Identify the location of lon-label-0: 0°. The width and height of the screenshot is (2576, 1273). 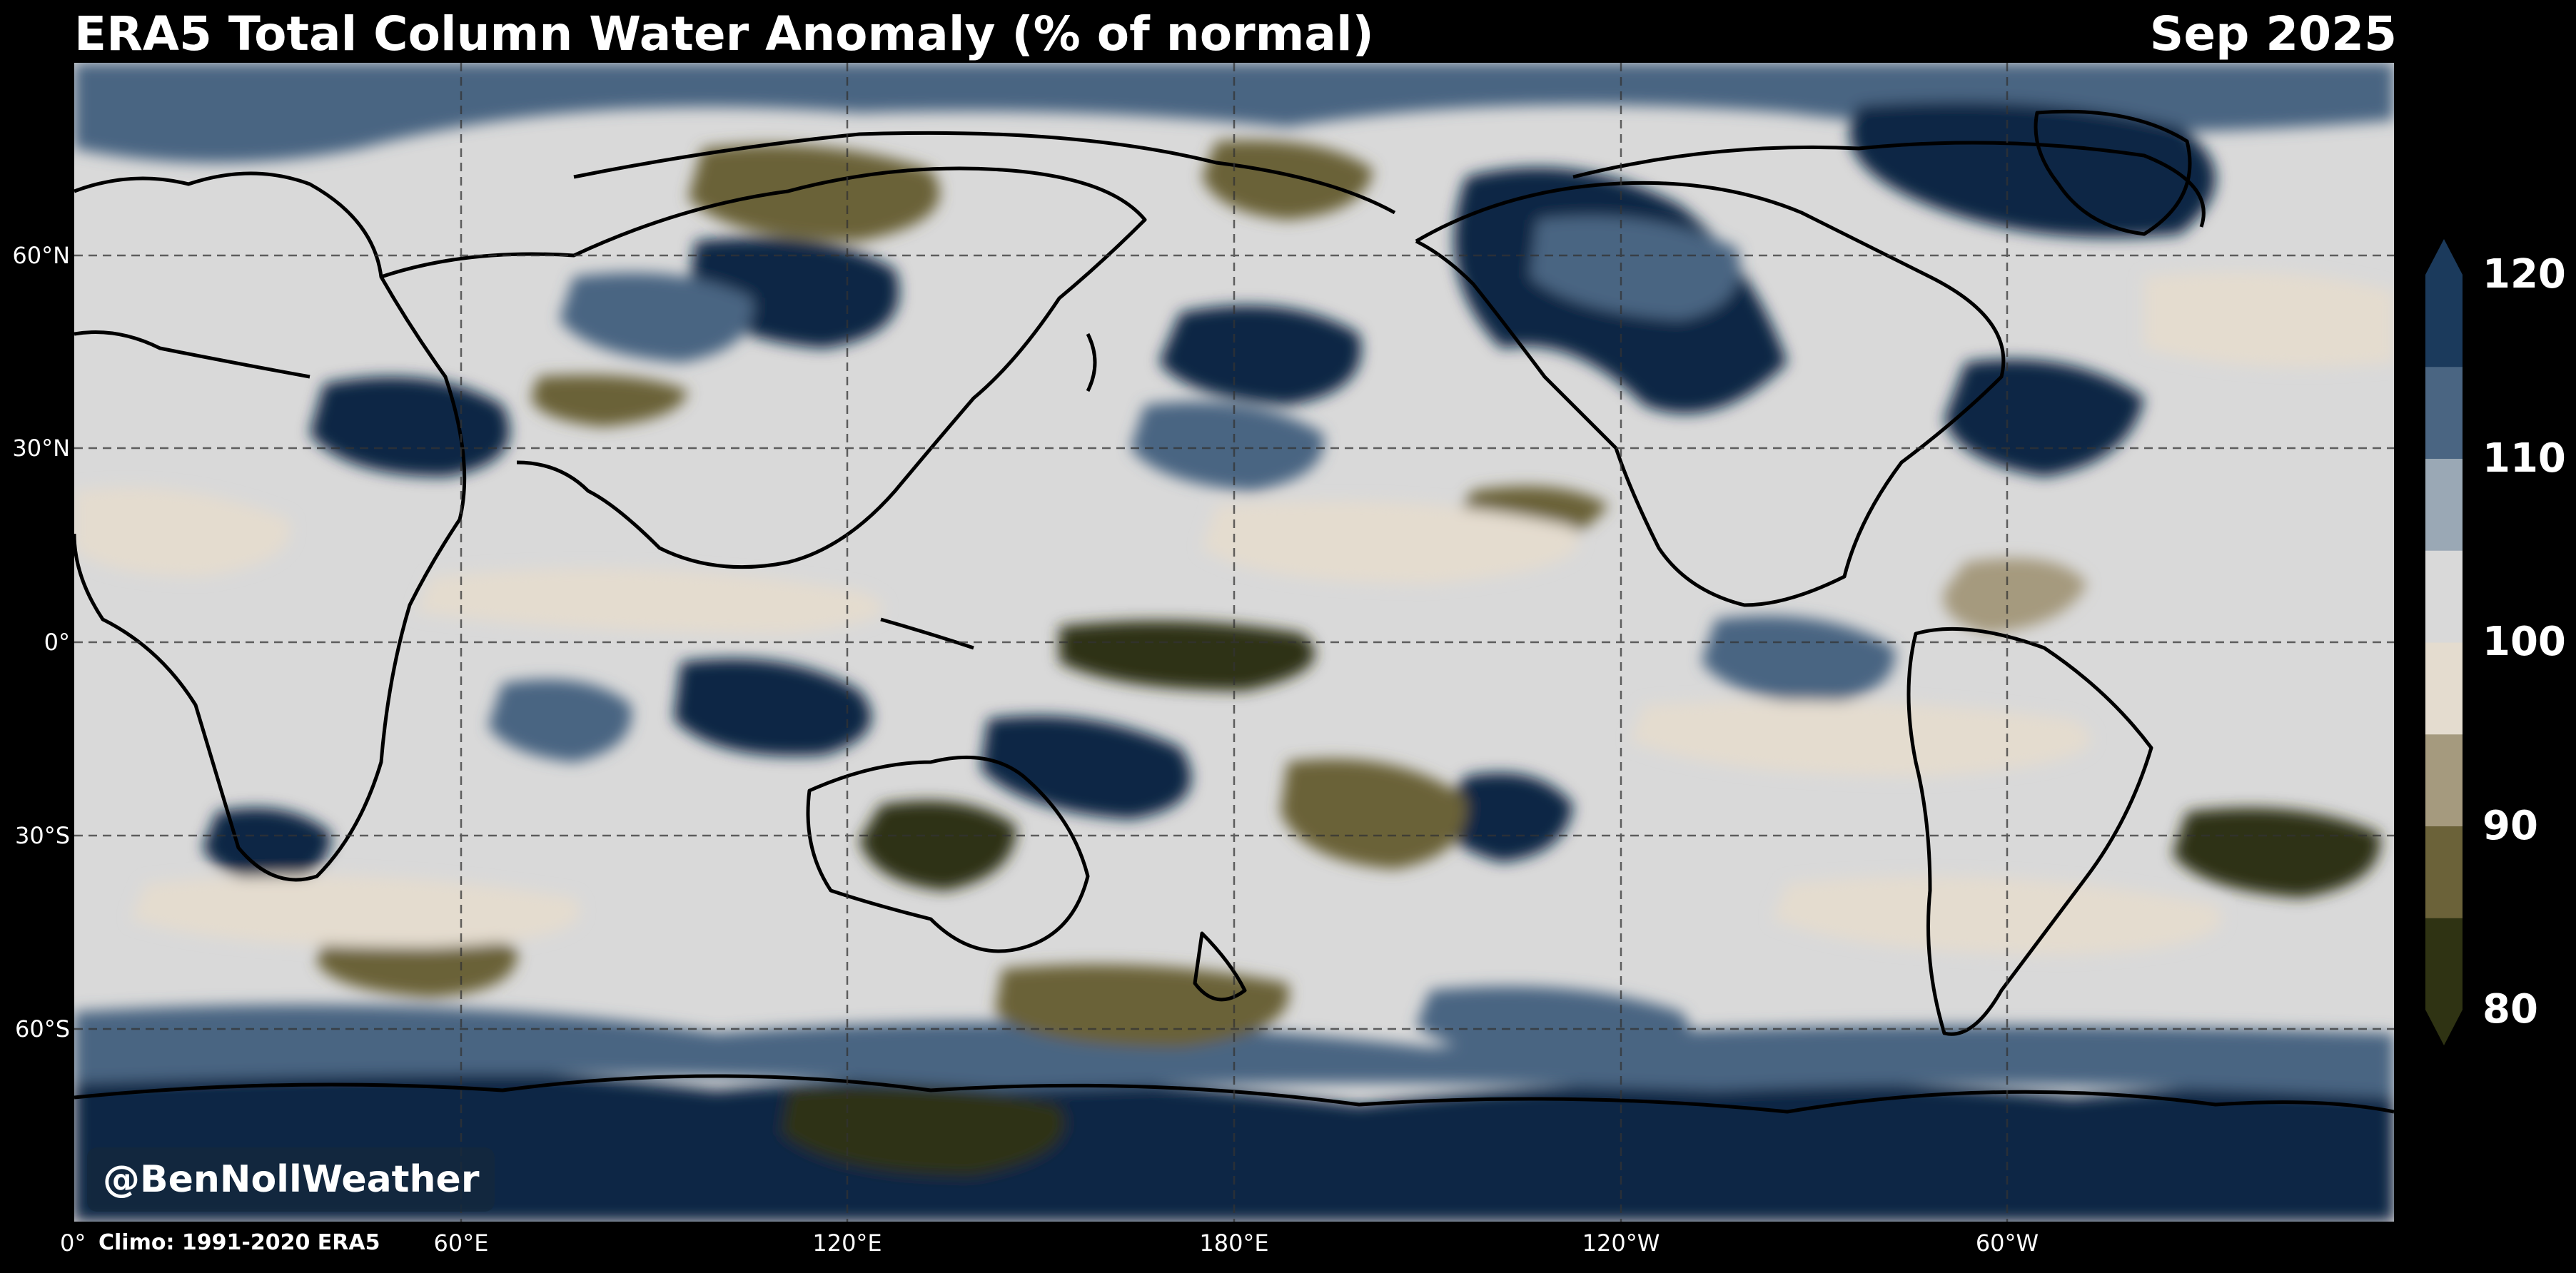
(73, 1243).